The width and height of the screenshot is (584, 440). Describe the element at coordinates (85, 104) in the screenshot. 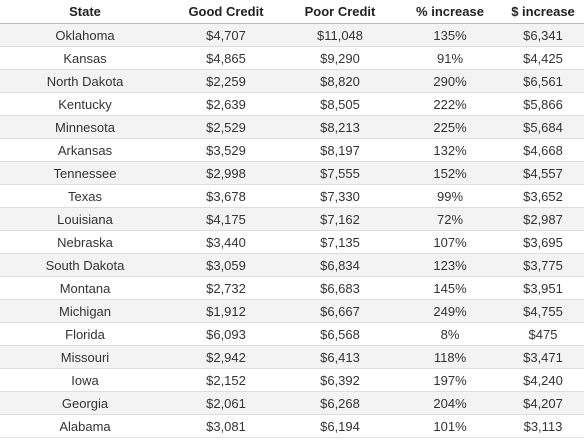

I see `table-cell: Kentucky` at that location.